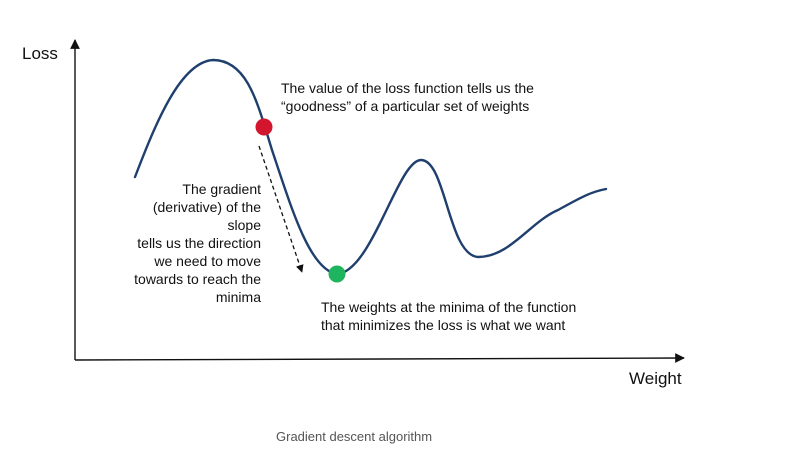 The height and width of the screenshot is (456, 805). I want to click on annotation-line: slope, so click(244, 225).